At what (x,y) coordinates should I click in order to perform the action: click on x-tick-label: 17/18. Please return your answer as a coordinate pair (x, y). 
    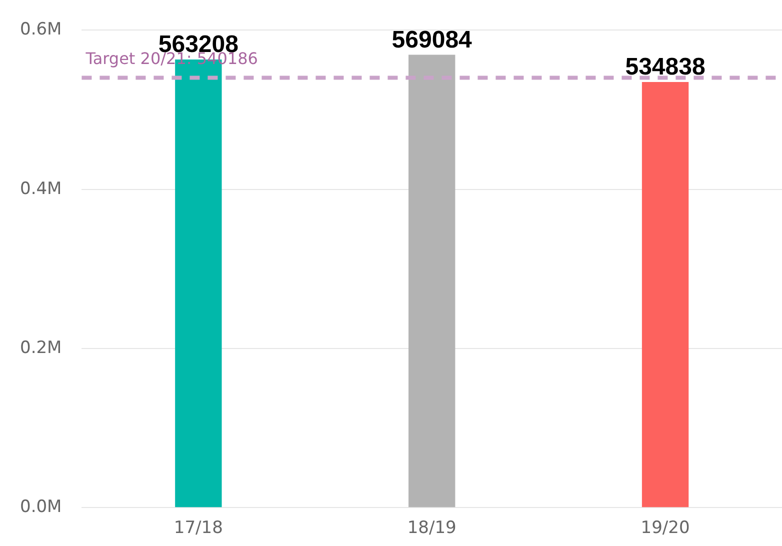
    Looking at the image, I should click on (198, 528).